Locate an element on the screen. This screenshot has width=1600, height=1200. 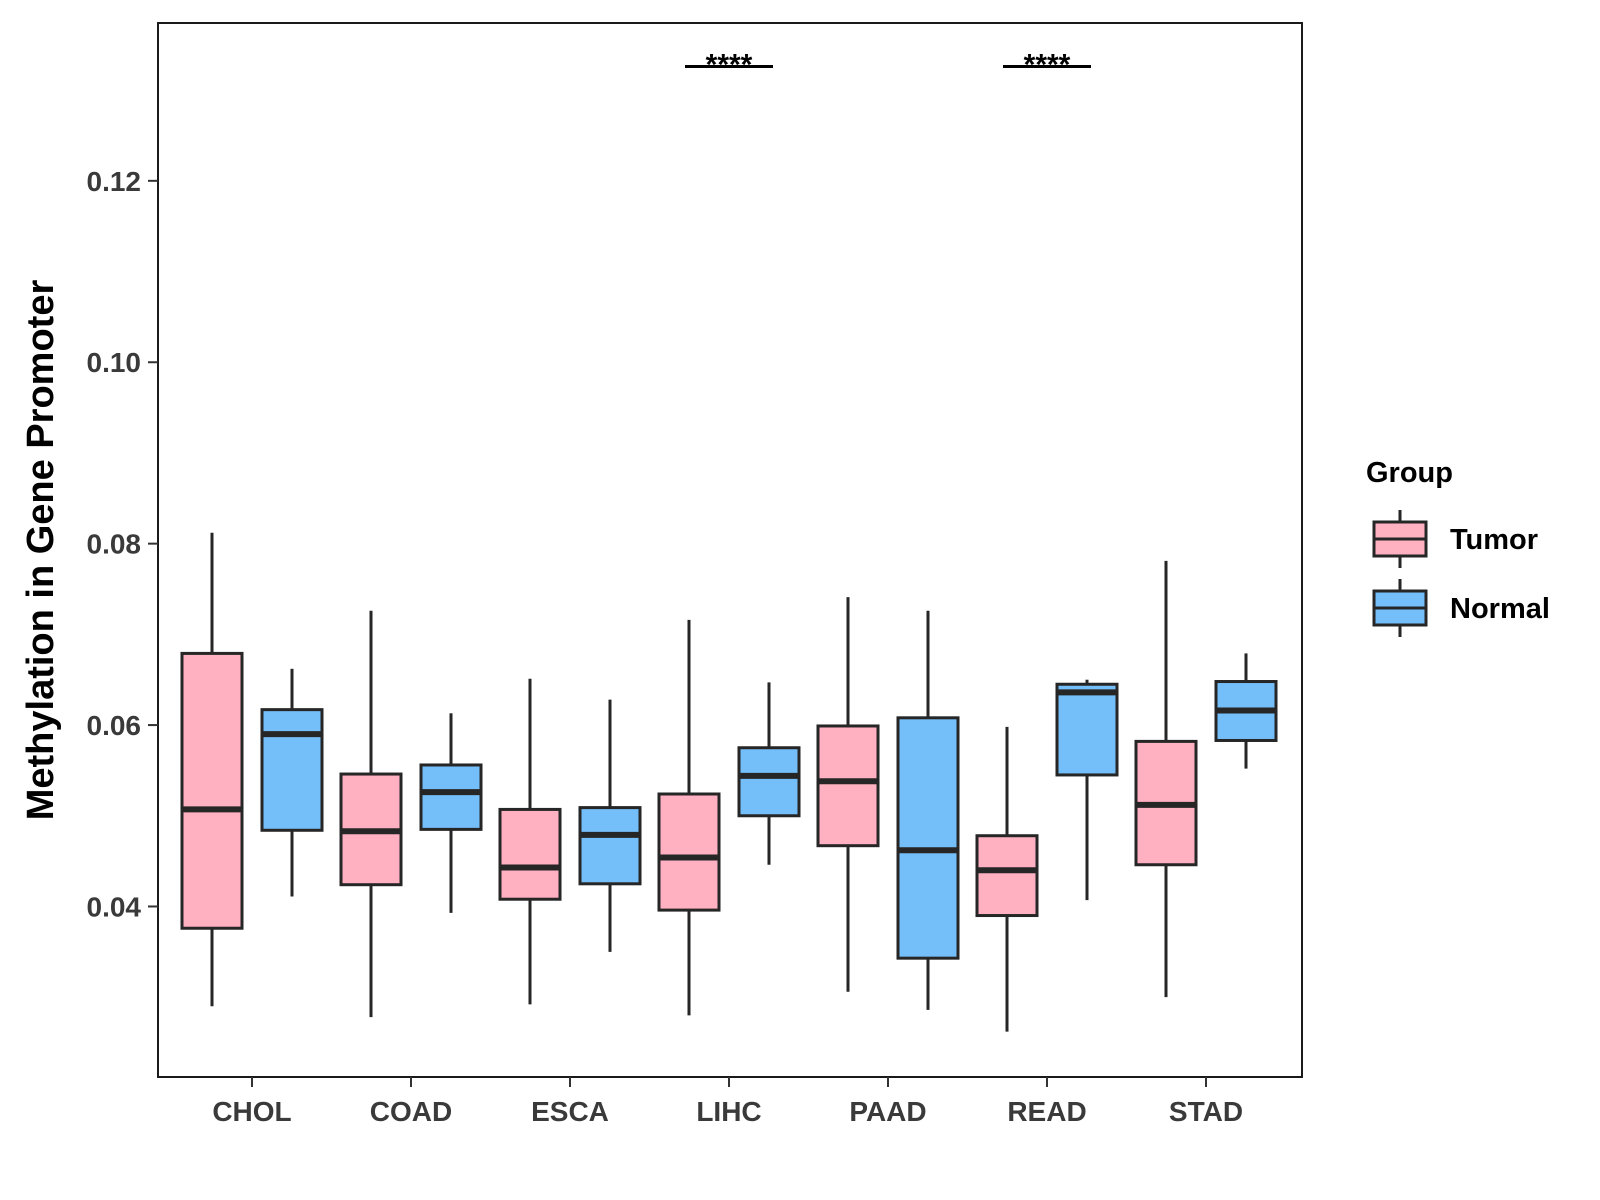
significance-lihc: **** is located at coordinates (729, 65).